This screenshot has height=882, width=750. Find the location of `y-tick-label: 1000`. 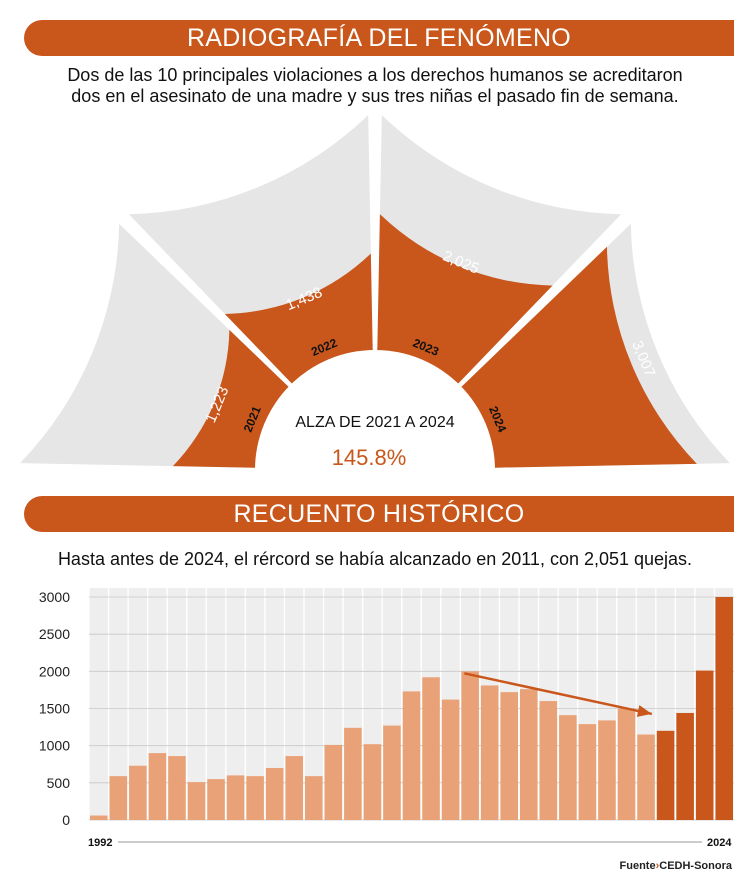

y-tick-label: 1000 is located at coordinates (54, 746).